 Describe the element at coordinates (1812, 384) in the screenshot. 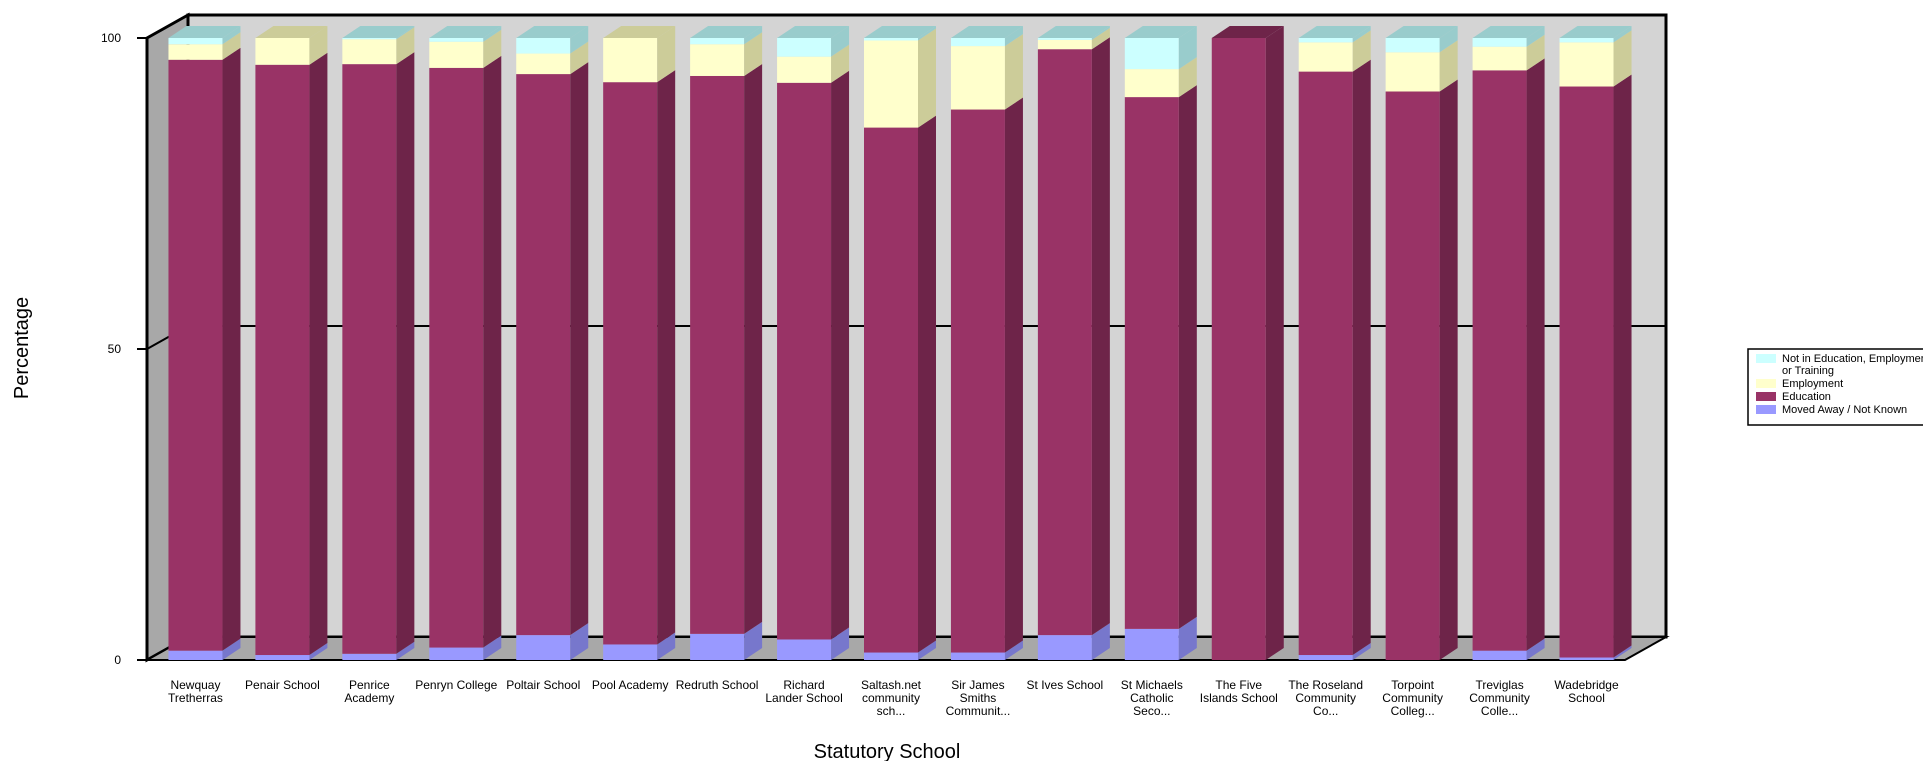

I see `legend-label: Employment` at that location.